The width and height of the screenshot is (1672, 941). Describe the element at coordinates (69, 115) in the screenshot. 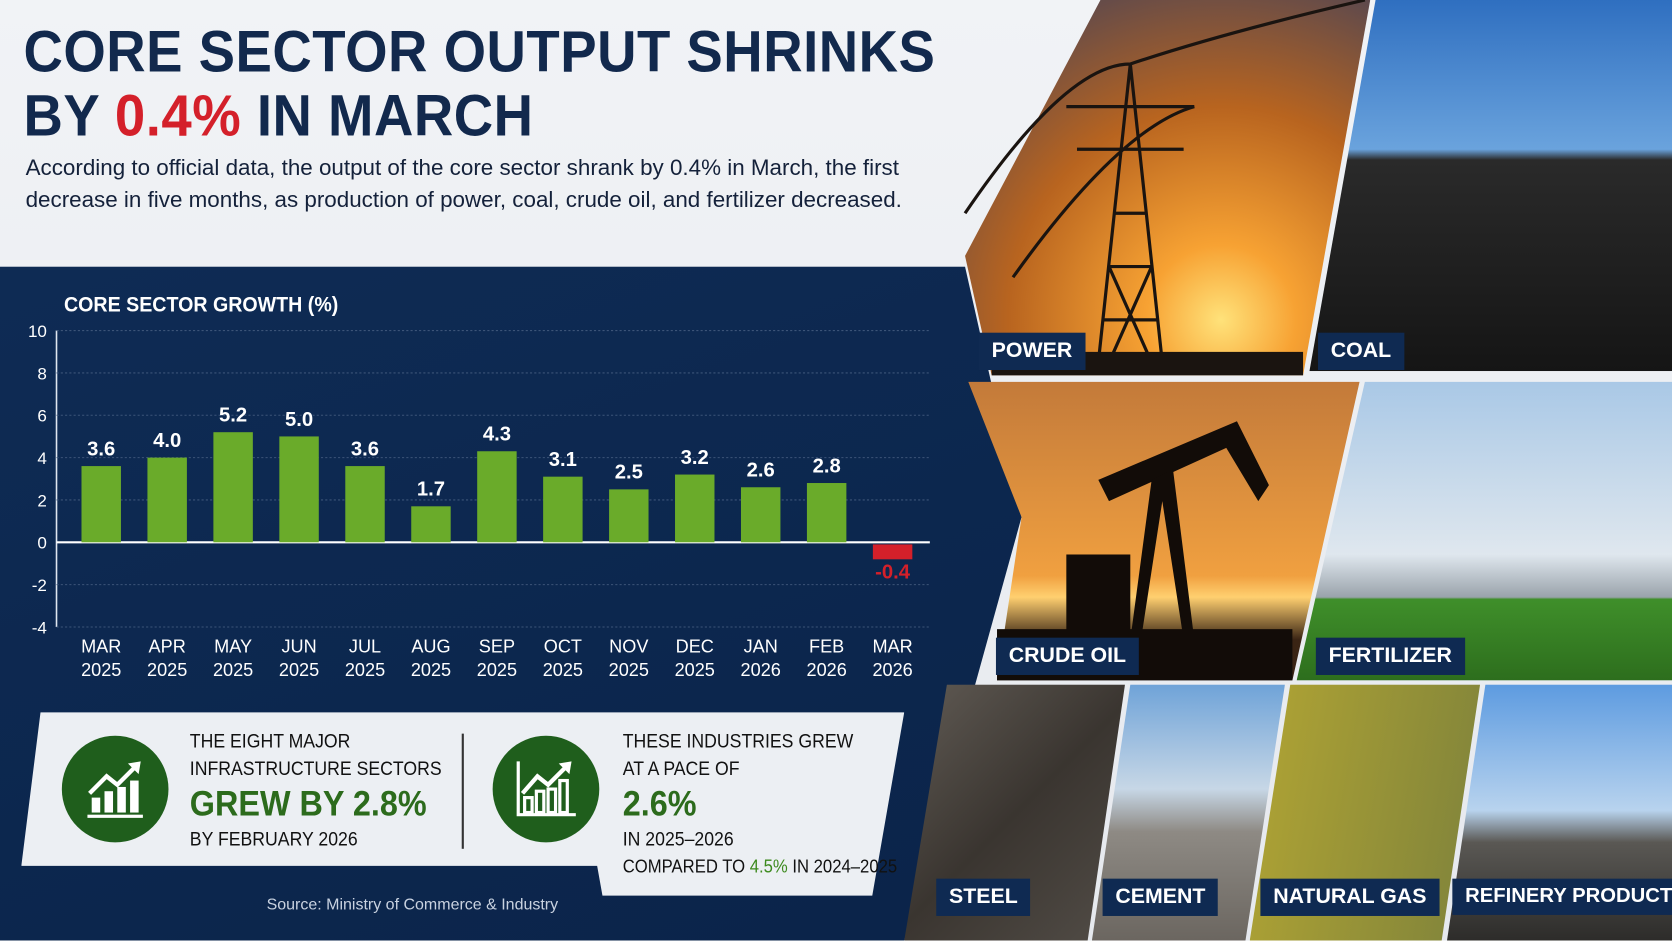

I see `title-line-2-pre: BY` at that location.